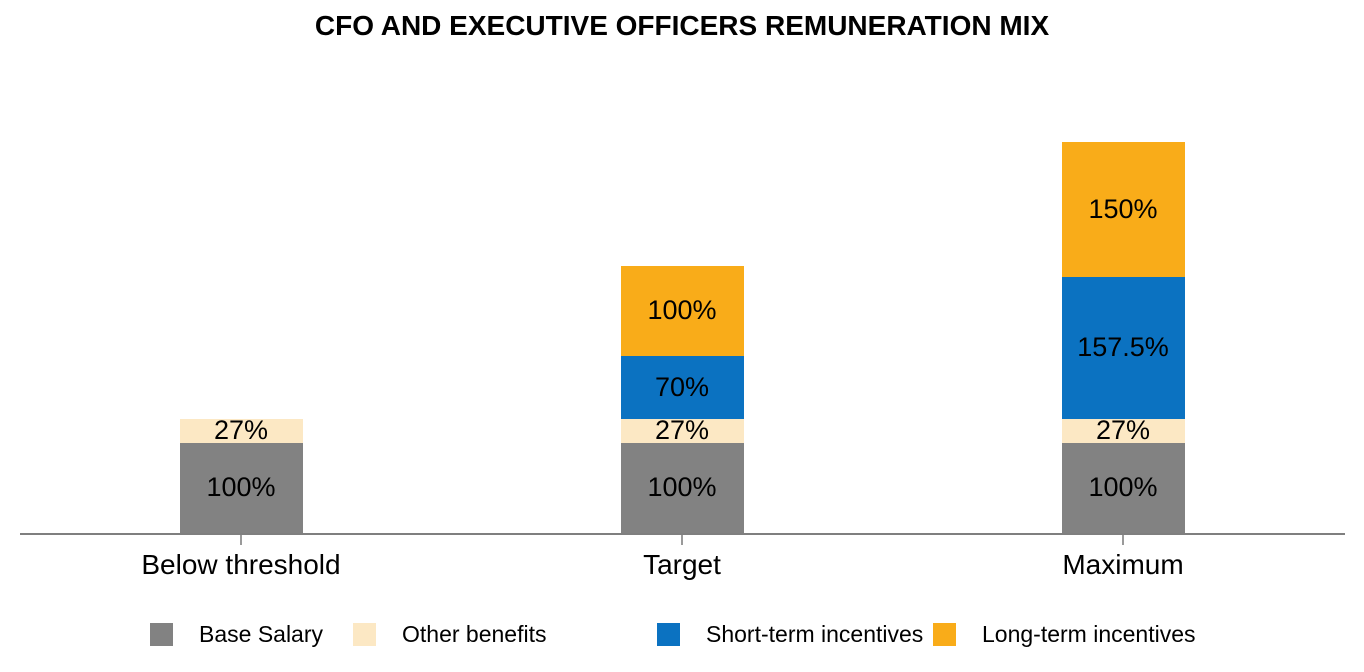 The height and width of the screenshot is (672, 1364). I want to click on segment-short-term-incentives-maximum: 157.5%, so click(1123, 347).